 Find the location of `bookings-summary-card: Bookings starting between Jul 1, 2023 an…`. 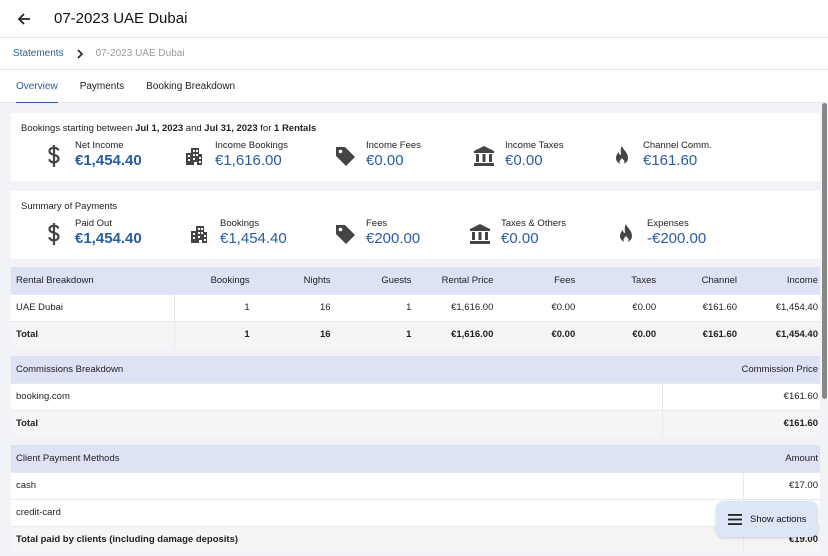

bookings-summary-card: Bookings starting between Jul 1, 2023 an… is located at coordinates (417, 147).